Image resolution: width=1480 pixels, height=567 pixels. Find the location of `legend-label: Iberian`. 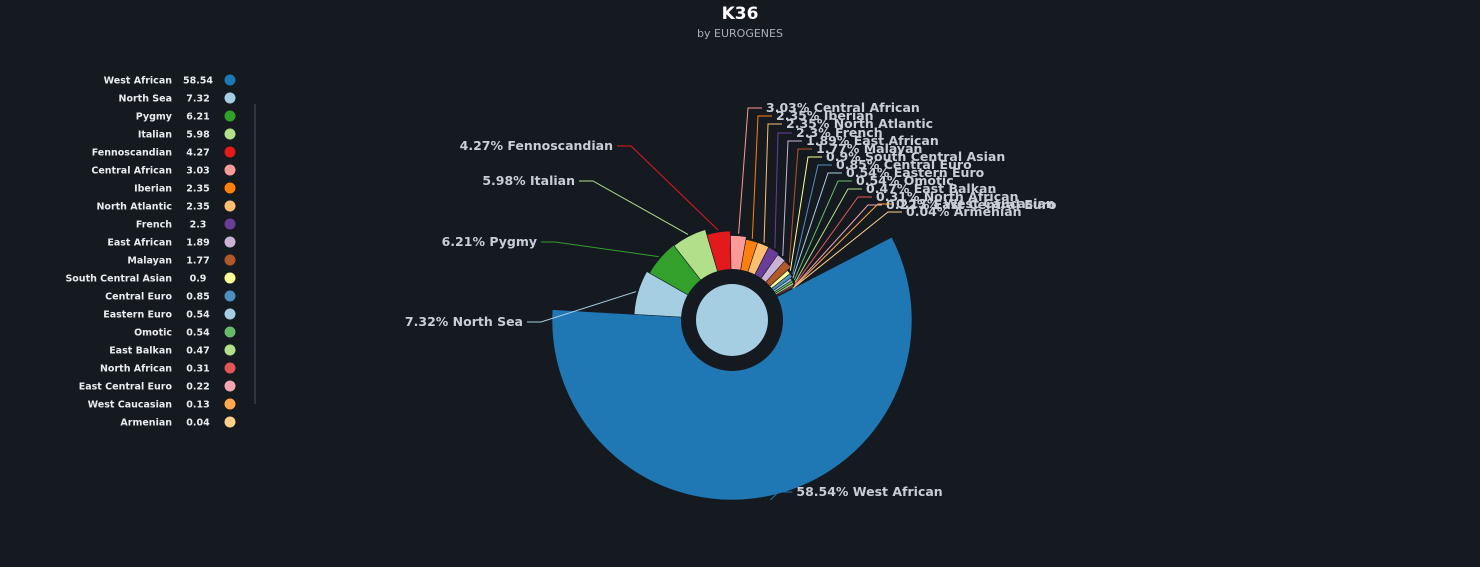

legend-label: Iberian is located at coordinates (153, 189).